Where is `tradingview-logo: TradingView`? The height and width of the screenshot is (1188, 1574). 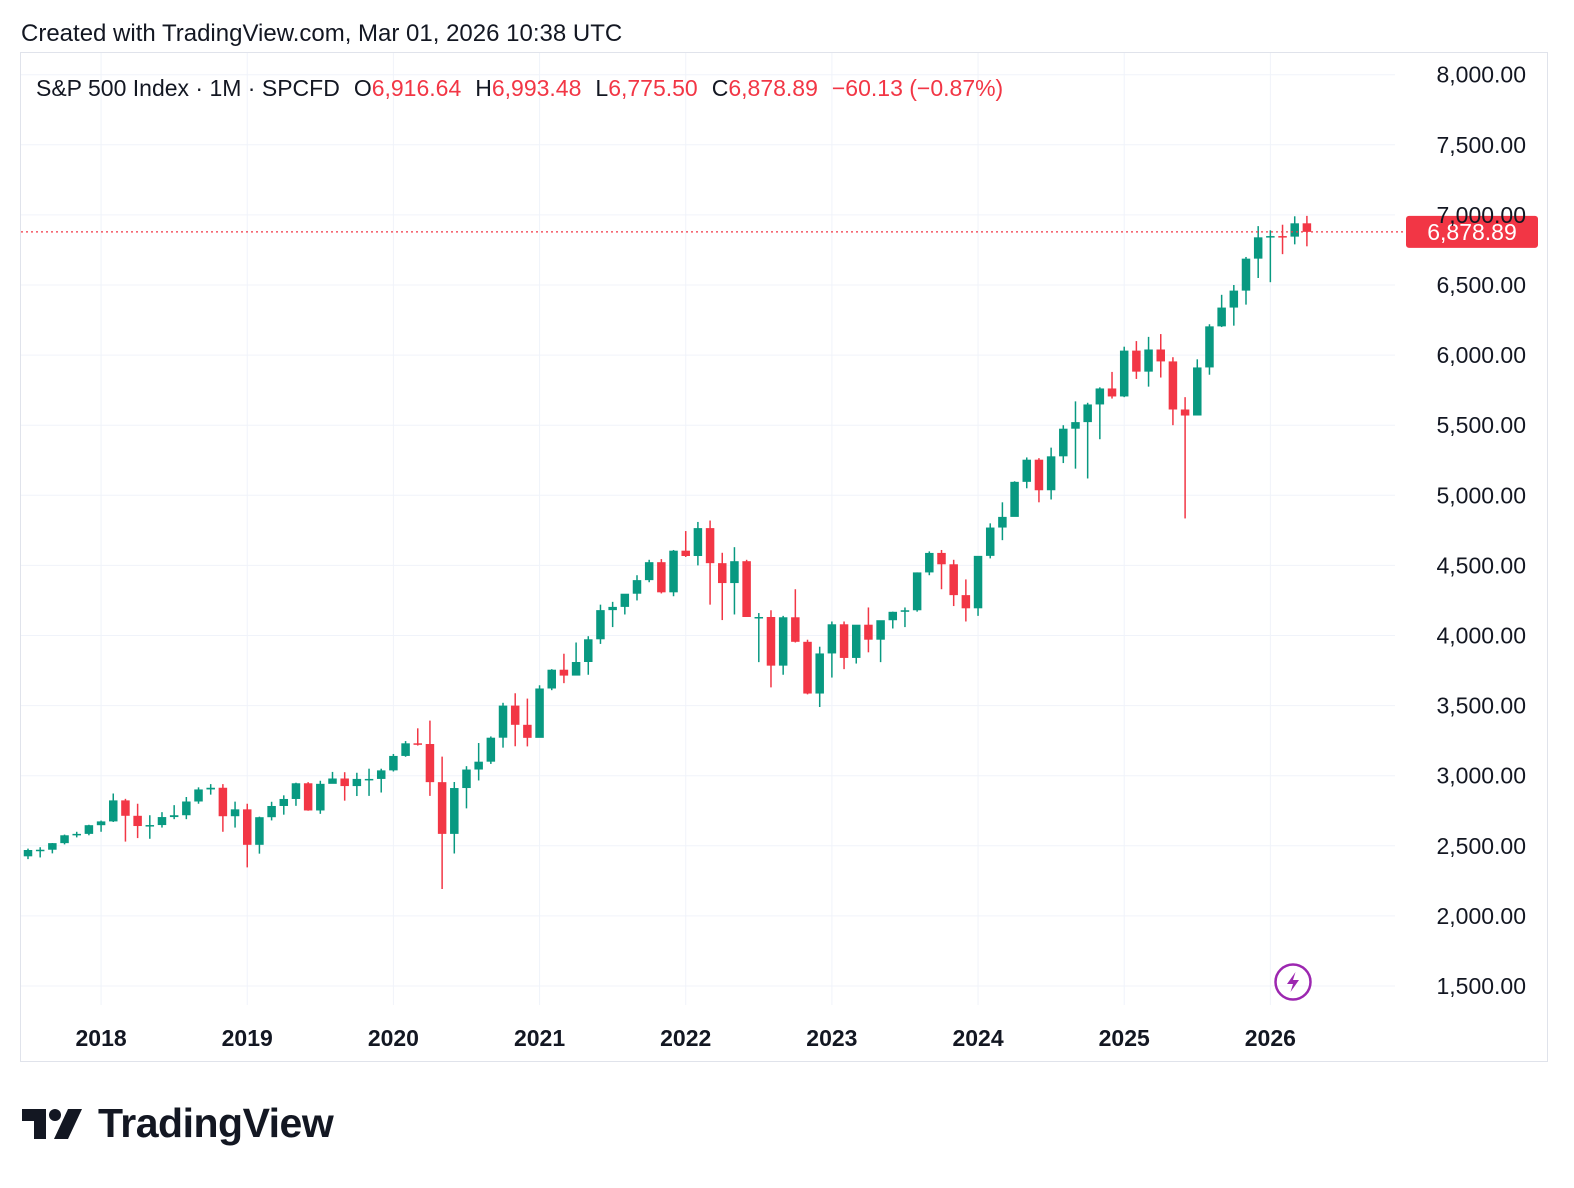
tradingview-logo: TradingView is located at coordinates (178, 1123).